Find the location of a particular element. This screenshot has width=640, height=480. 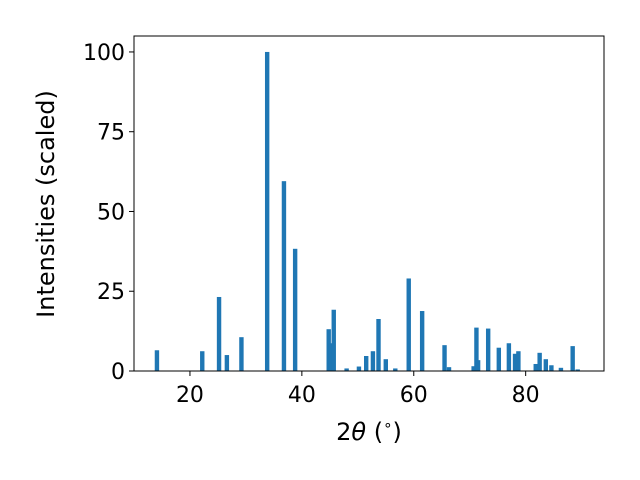

x-axis-label-close: ) is located at coordinates (396, 432).